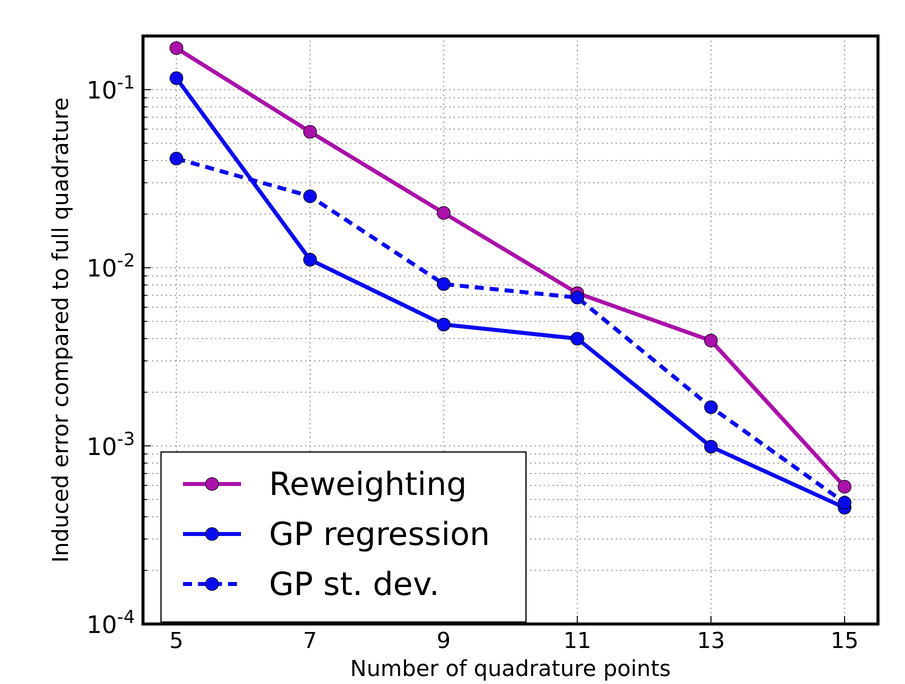 The width and height of the screenshot is (905, 684). What do you see at coordinates (110, 444) in the screenshot?
I see `y-tick-label: 10$^{-3}$` at bounding box center [110, 444].